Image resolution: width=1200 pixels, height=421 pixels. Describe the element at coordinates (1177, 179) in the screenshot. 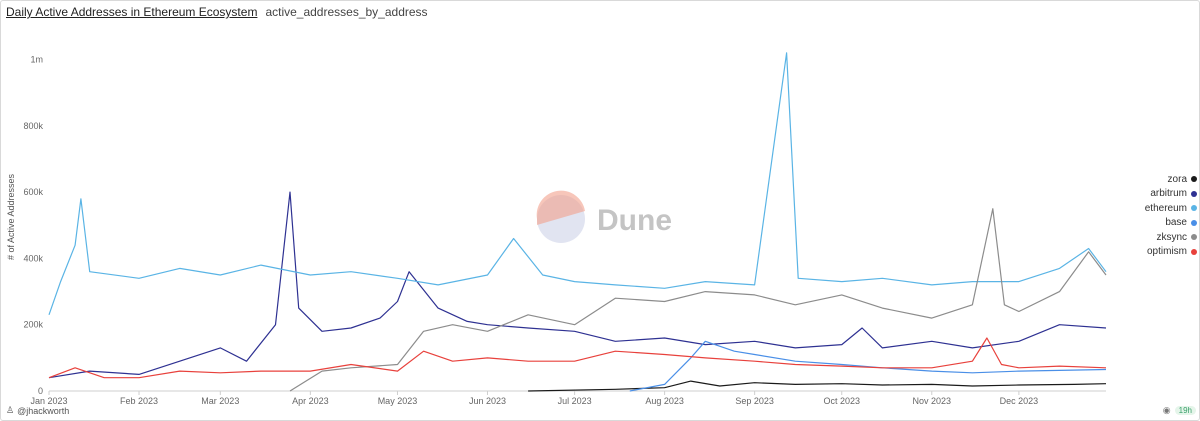

I see `legend-label: zora` at that location.